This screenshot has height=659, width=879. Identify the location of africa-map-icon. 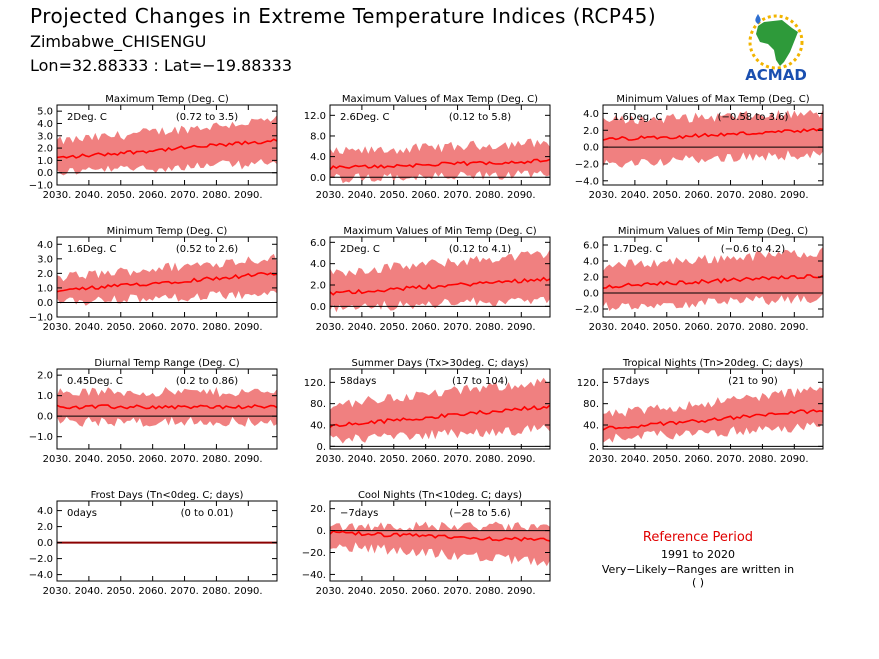
(777, 43).